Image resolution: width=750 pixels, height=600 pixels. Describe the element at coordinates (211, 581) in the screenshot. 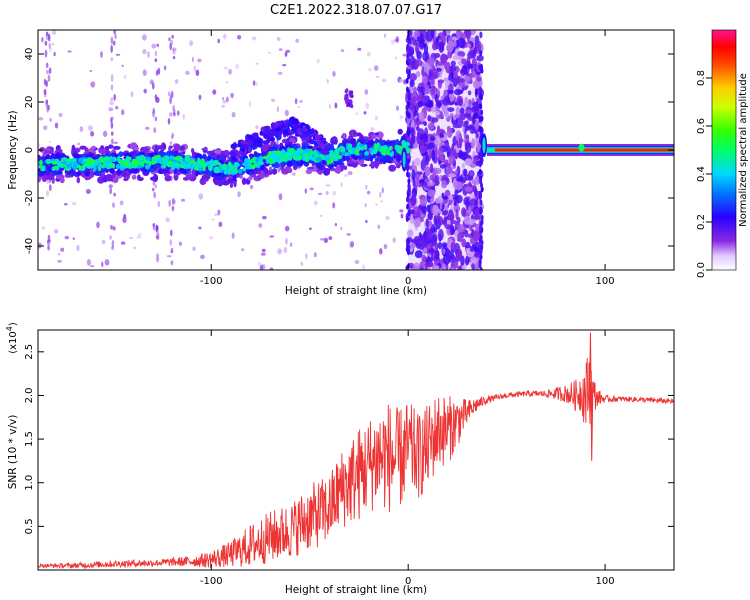

I see `x-tick-label: -100` at that location.